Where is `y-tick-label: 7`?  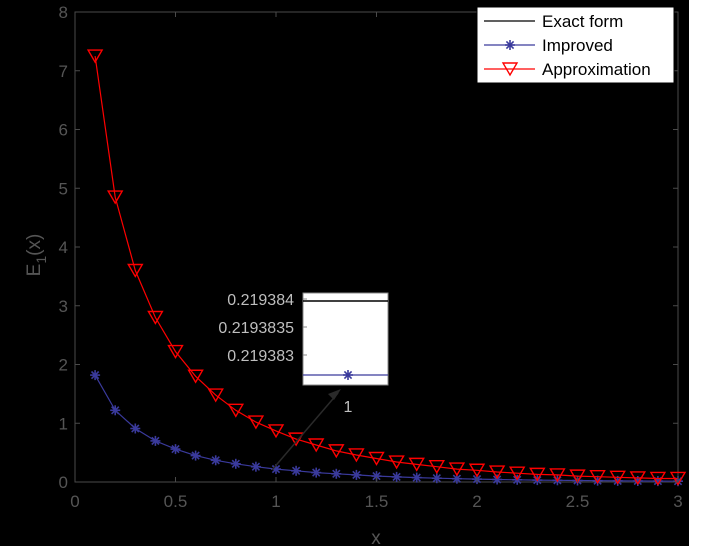
y-tick-label: 7 is located at coordinates (63, 71).